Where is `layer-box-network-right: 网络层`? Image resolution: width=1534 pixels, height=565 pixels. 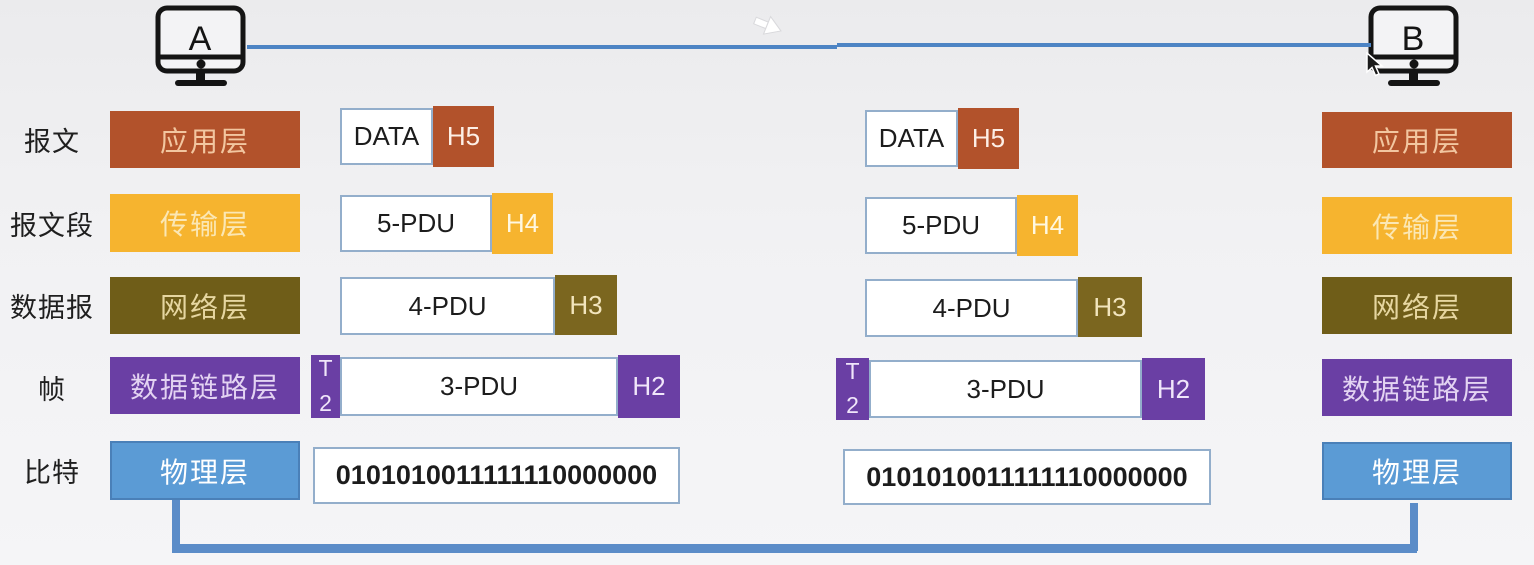
layer-box-network-right: 网络层 is located at coordinates (1417, 305).